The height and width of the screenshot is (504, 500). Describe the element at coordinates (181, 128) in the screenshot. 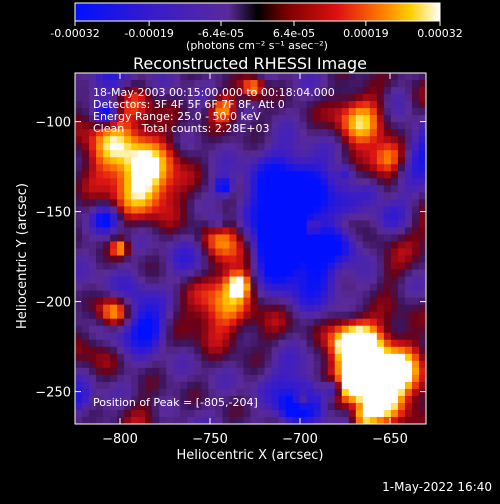

I see `annotation-clean-counts: Clean Total counts: 2.28E+03` at that location.